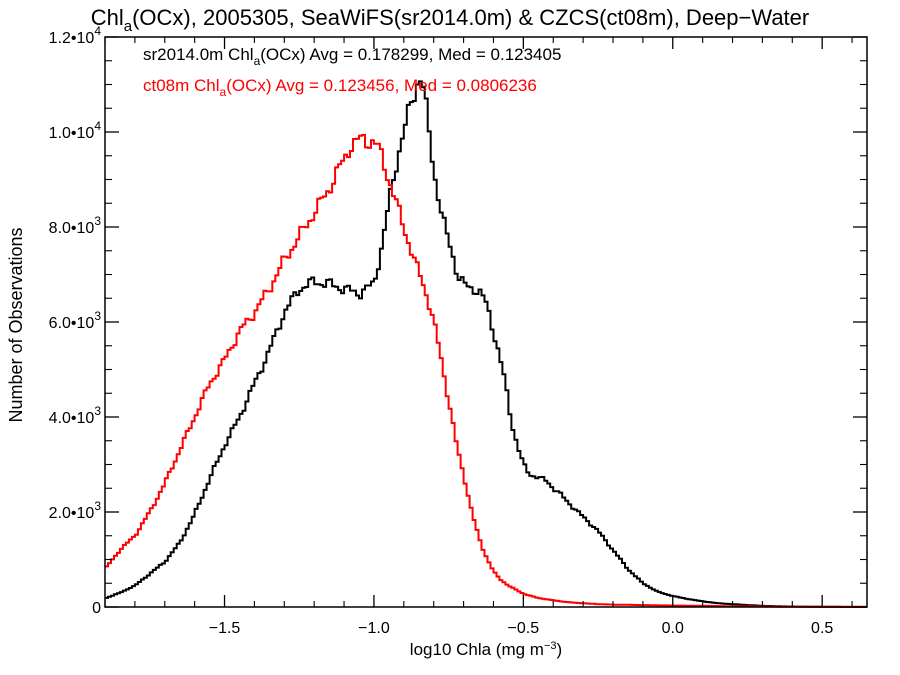 This screenshot has height=675, width=900. What do you see at coordinates (72, 38) in the screenshot?
I see `y-tick-mantissa: 1.2•10` at bounding box center [72, 38].